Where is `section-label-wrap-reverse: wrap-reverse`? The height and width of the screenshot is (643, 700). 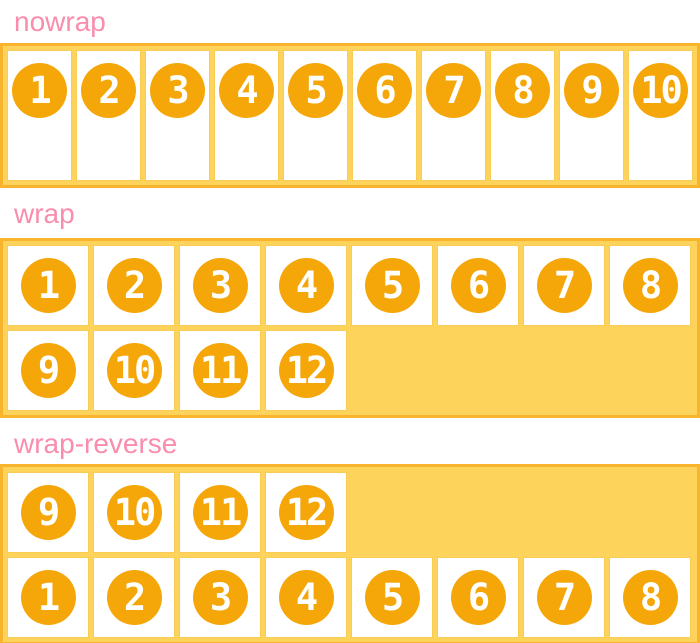
section-label-wrap-reverse: wrap-reverse is located at coordinates (96, 443).